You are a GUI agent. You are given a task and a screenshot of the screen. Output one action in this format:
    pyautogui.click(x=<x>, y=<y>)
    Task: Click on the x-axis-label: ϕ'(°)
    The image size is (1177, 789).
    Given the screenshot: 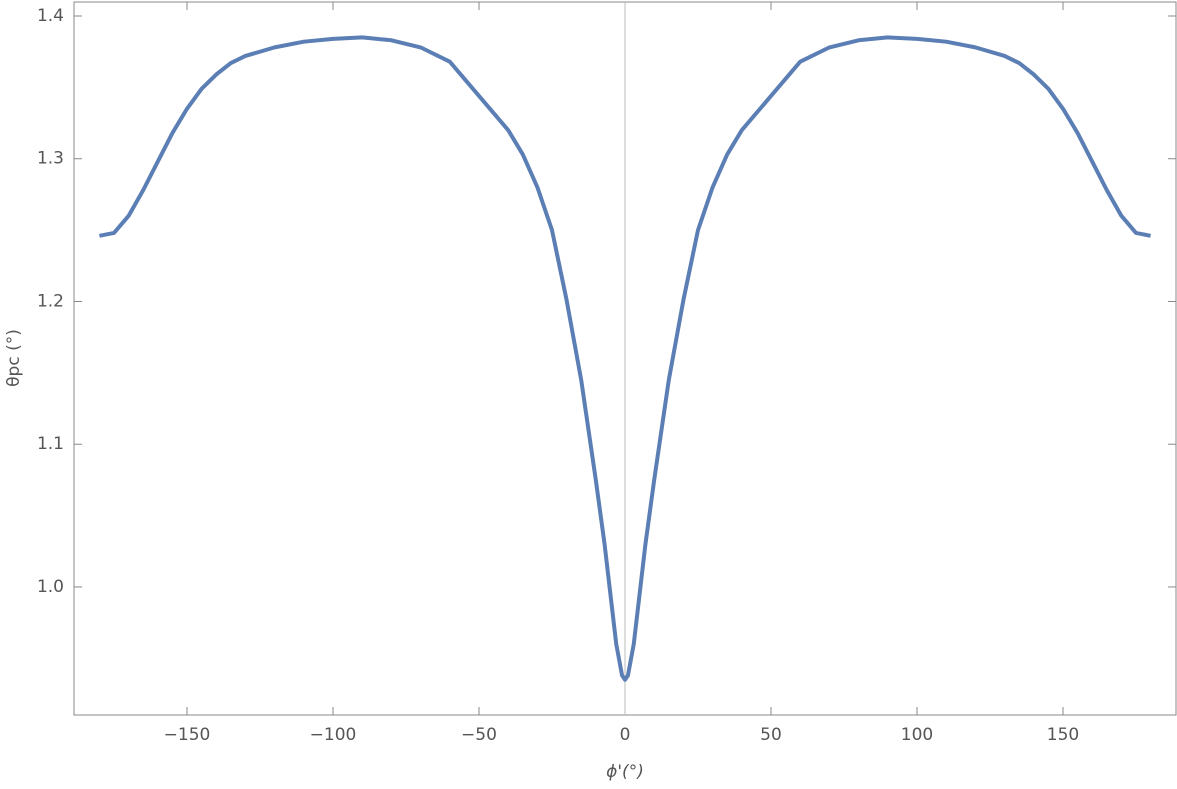 What is the action you would take?
    pyautogui.click(x=625, y=772)
    